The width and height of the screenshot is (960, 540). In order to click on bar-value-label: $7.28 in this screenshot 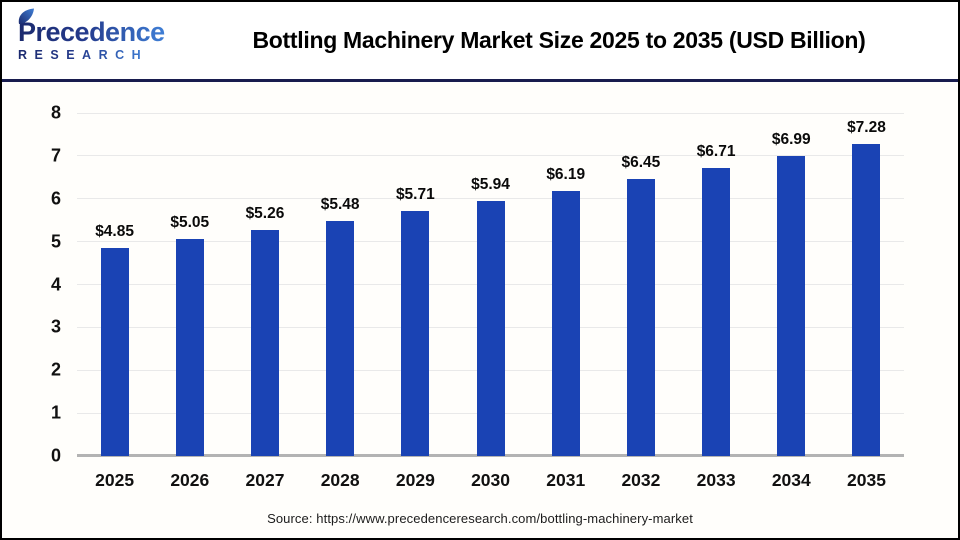, I will do `click(866, 127)`.